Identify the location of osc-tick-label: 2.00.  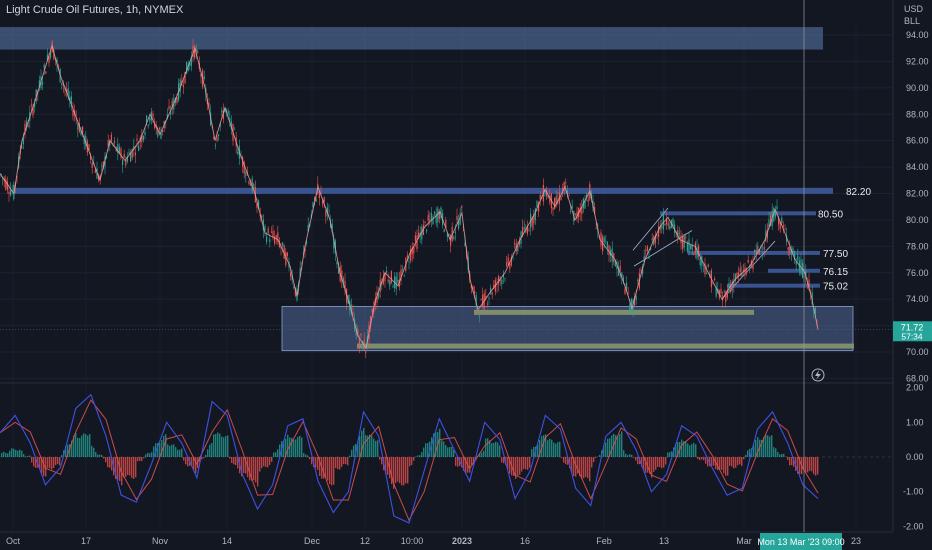
(915, 388).